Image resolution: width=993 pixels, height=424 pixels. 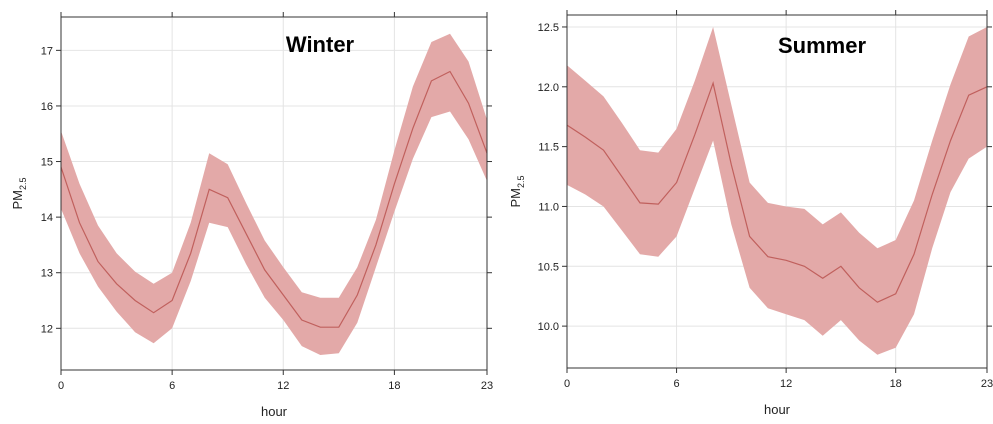 What do you see at coordinates (47, 107) in the screenshot?
I see `y-tick-label: 16` at bounding box center [47, 107].